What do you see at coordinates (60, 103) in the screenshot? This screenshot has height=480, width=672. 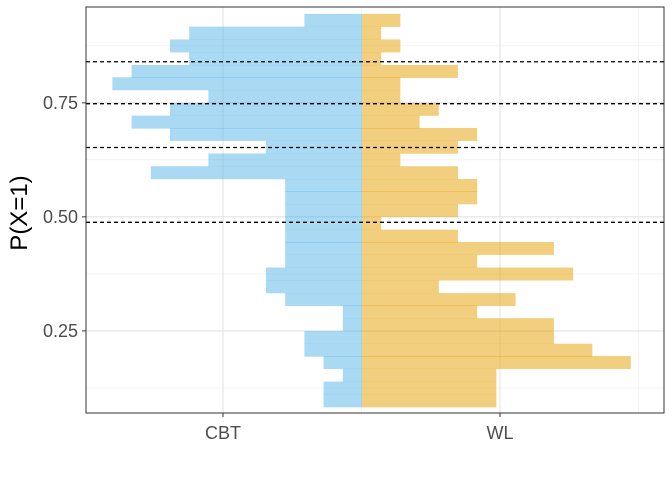 I see `y-tick-label: 0.75` at bounding box center [60, 103].